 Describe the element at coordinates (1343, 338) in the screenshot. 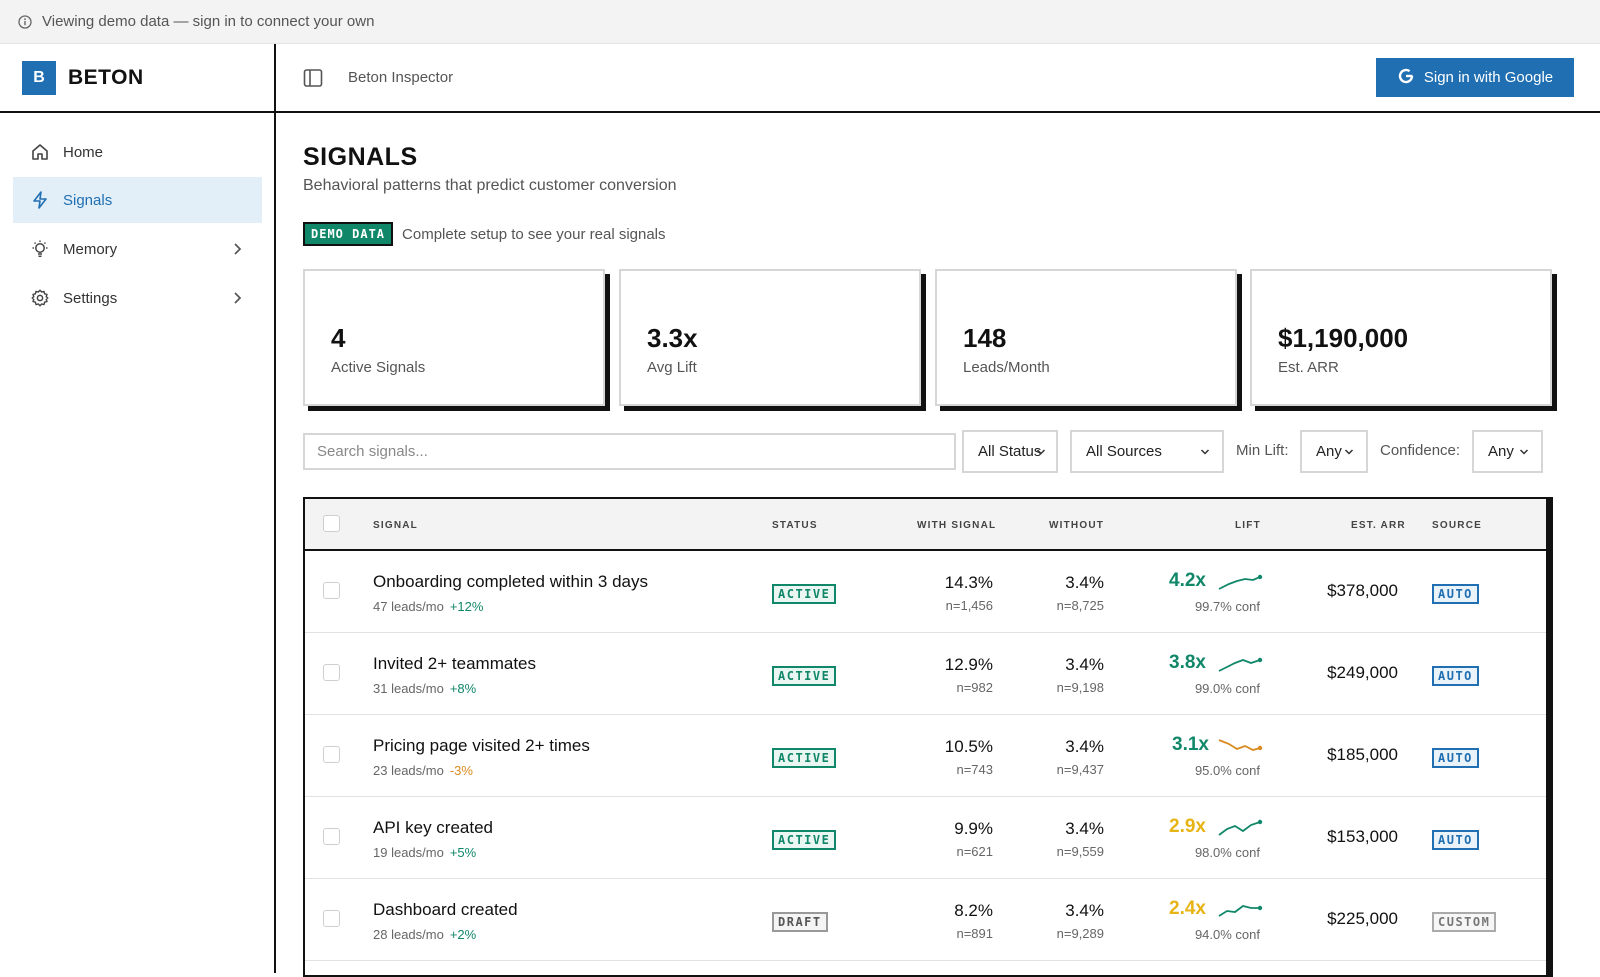

I see `stat-value: $1,190,000` at that location.